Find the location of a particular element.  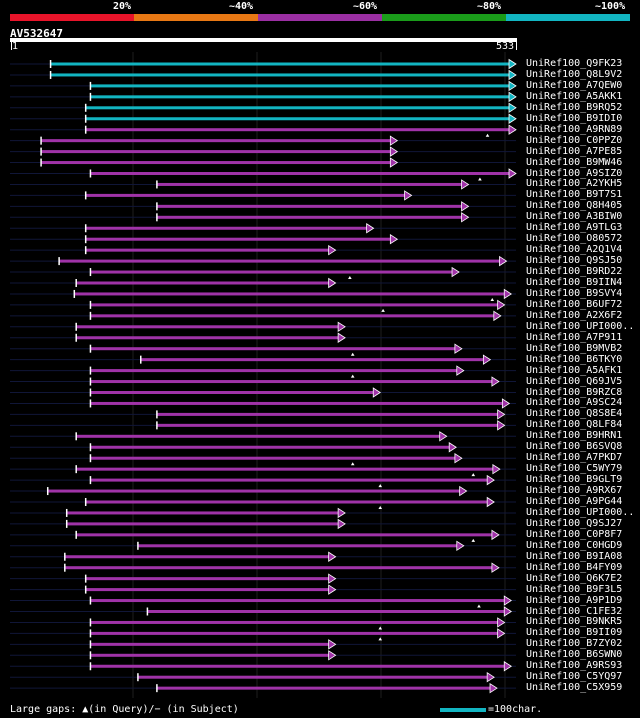

hit-label: UniRef100_B6UF72 is located at coordinates (574, 304).